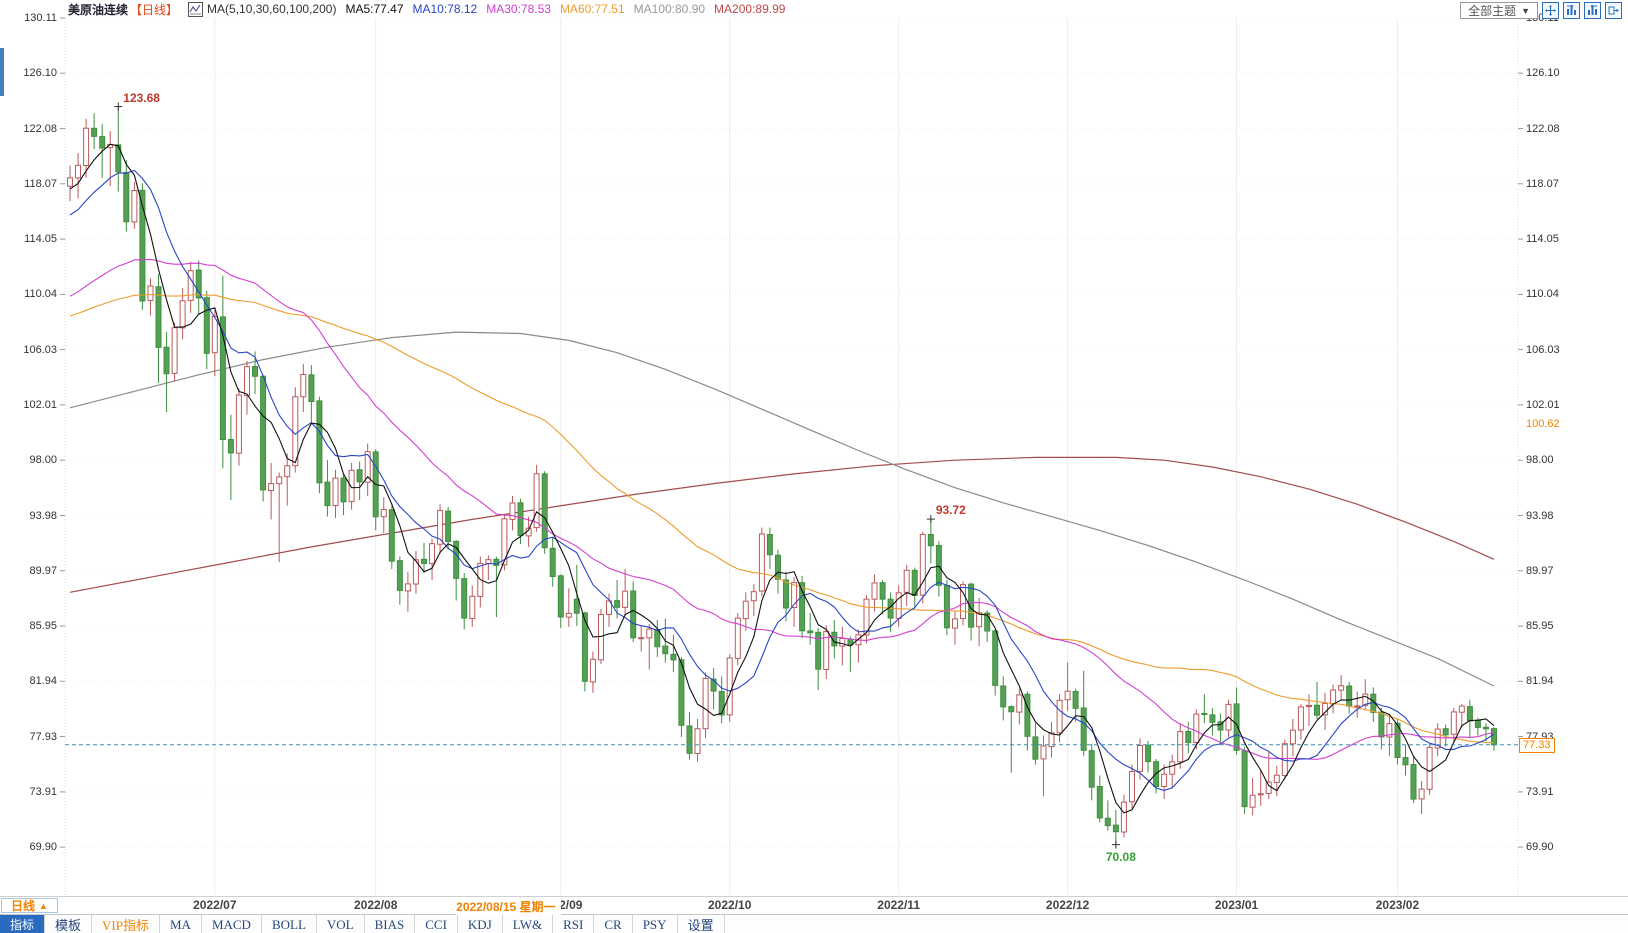 This screenshot has width=1628, height=933. Describe the element at coordinates (1592, 10) in the screenshot. I see `expand-chart-icon` at that location.